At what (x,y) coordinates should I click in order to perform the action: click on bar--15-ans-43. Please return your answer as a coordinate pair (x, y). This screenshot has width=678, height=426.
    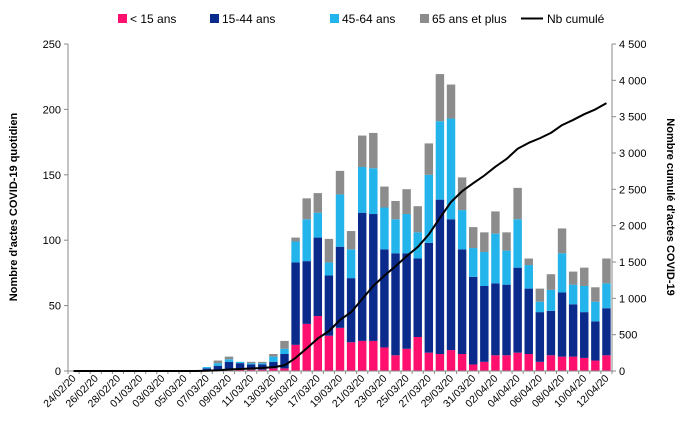
    Looking at the image, I should click on (551, 363).